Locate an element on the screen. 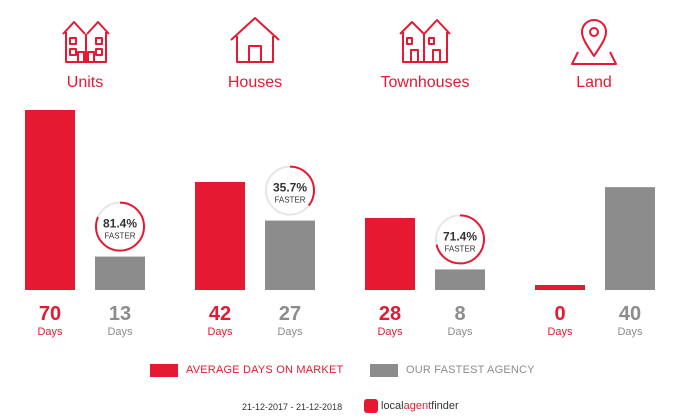 The image size is (700, 420). legend-swatch-agency is located at coordinates (384, 370).